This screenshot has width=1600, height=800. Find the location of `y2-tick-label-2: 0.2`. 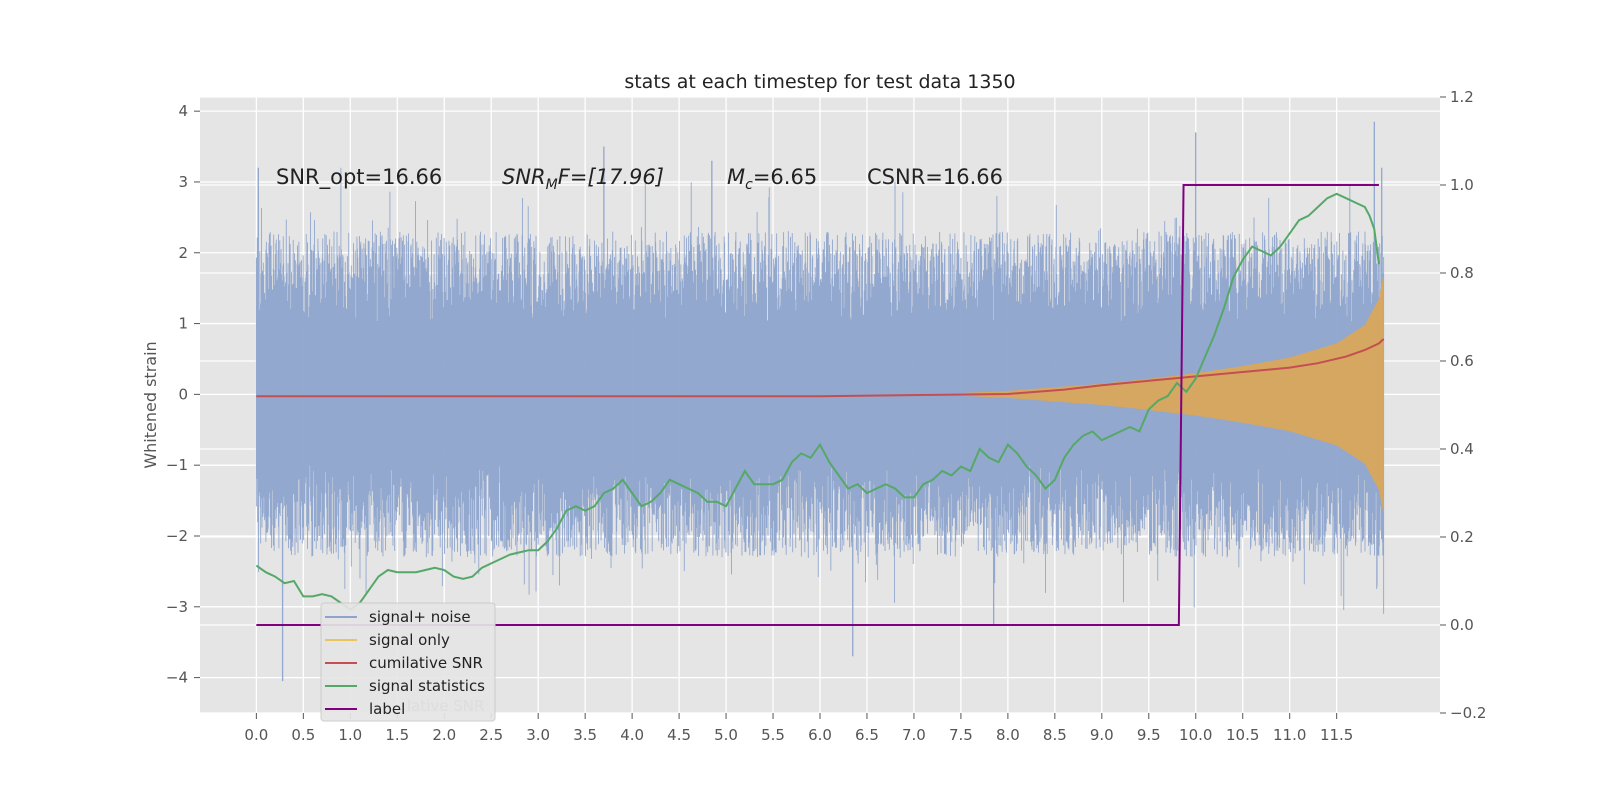

y2-tick-label-2: 0.2 is located at coordinates (1462, 537).